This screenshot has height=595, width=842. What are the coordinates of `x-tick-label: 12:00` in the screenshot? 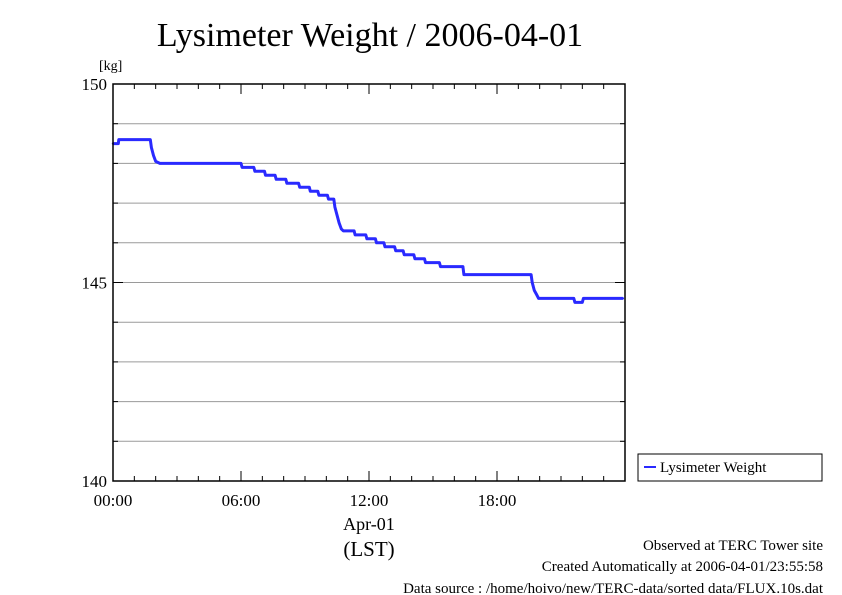 It's located at (369, 500).